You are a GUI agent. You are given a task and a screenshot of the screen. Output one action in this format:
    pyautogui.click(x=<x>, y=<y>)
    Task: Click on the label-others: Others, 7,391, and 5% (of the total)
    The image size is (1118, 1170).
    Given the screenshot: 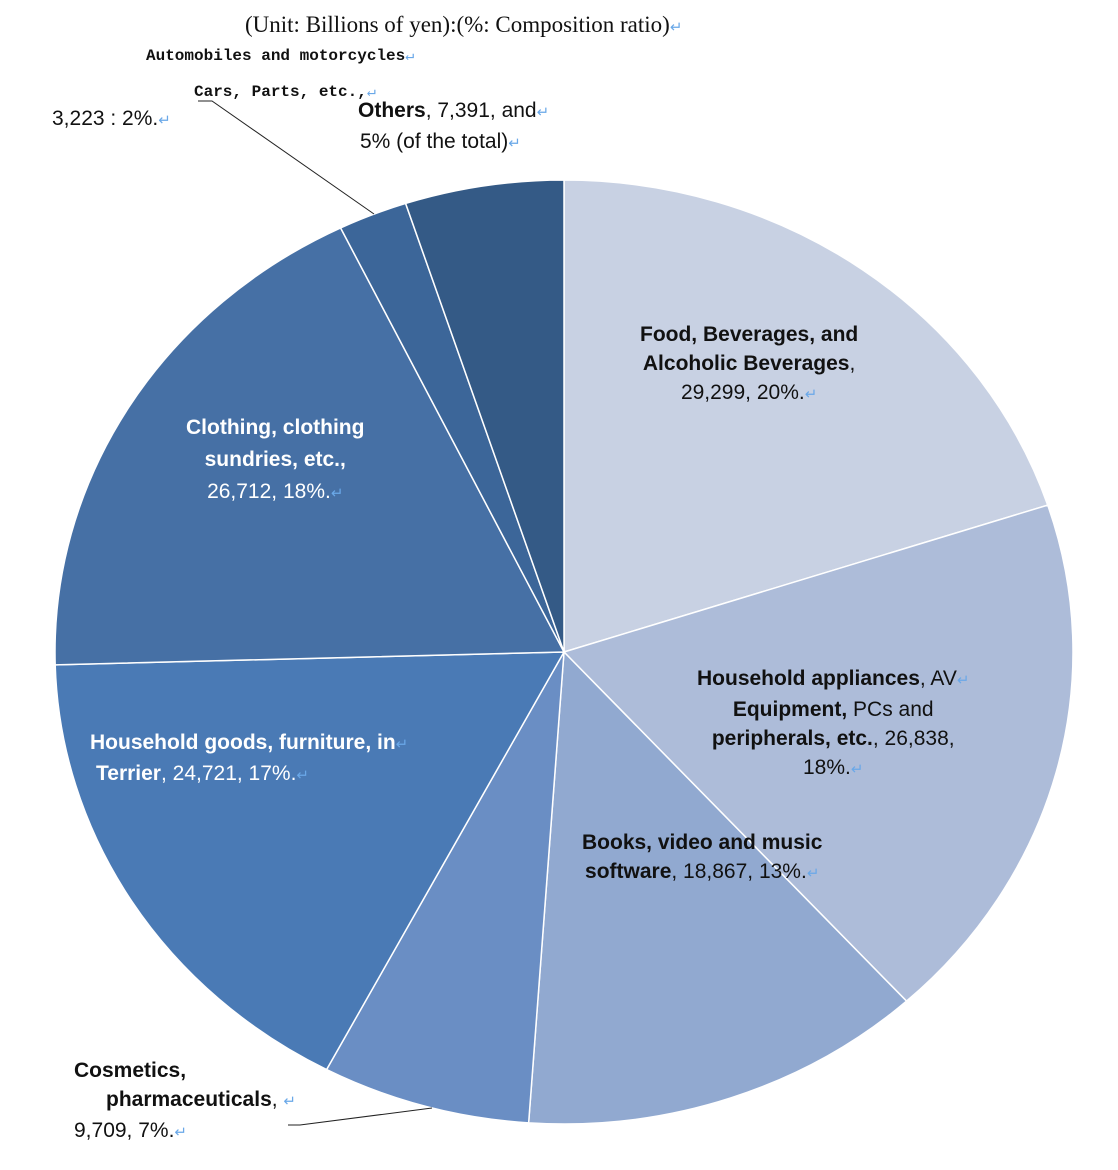 What is the action you would take?
    pyautogui.click(x=453, y=127)
    